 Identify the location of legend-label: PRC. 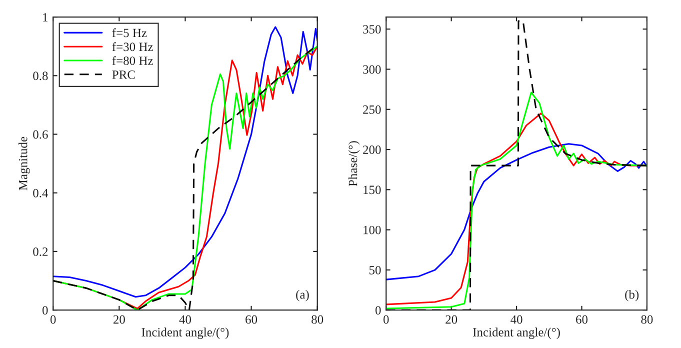
(123, 74).